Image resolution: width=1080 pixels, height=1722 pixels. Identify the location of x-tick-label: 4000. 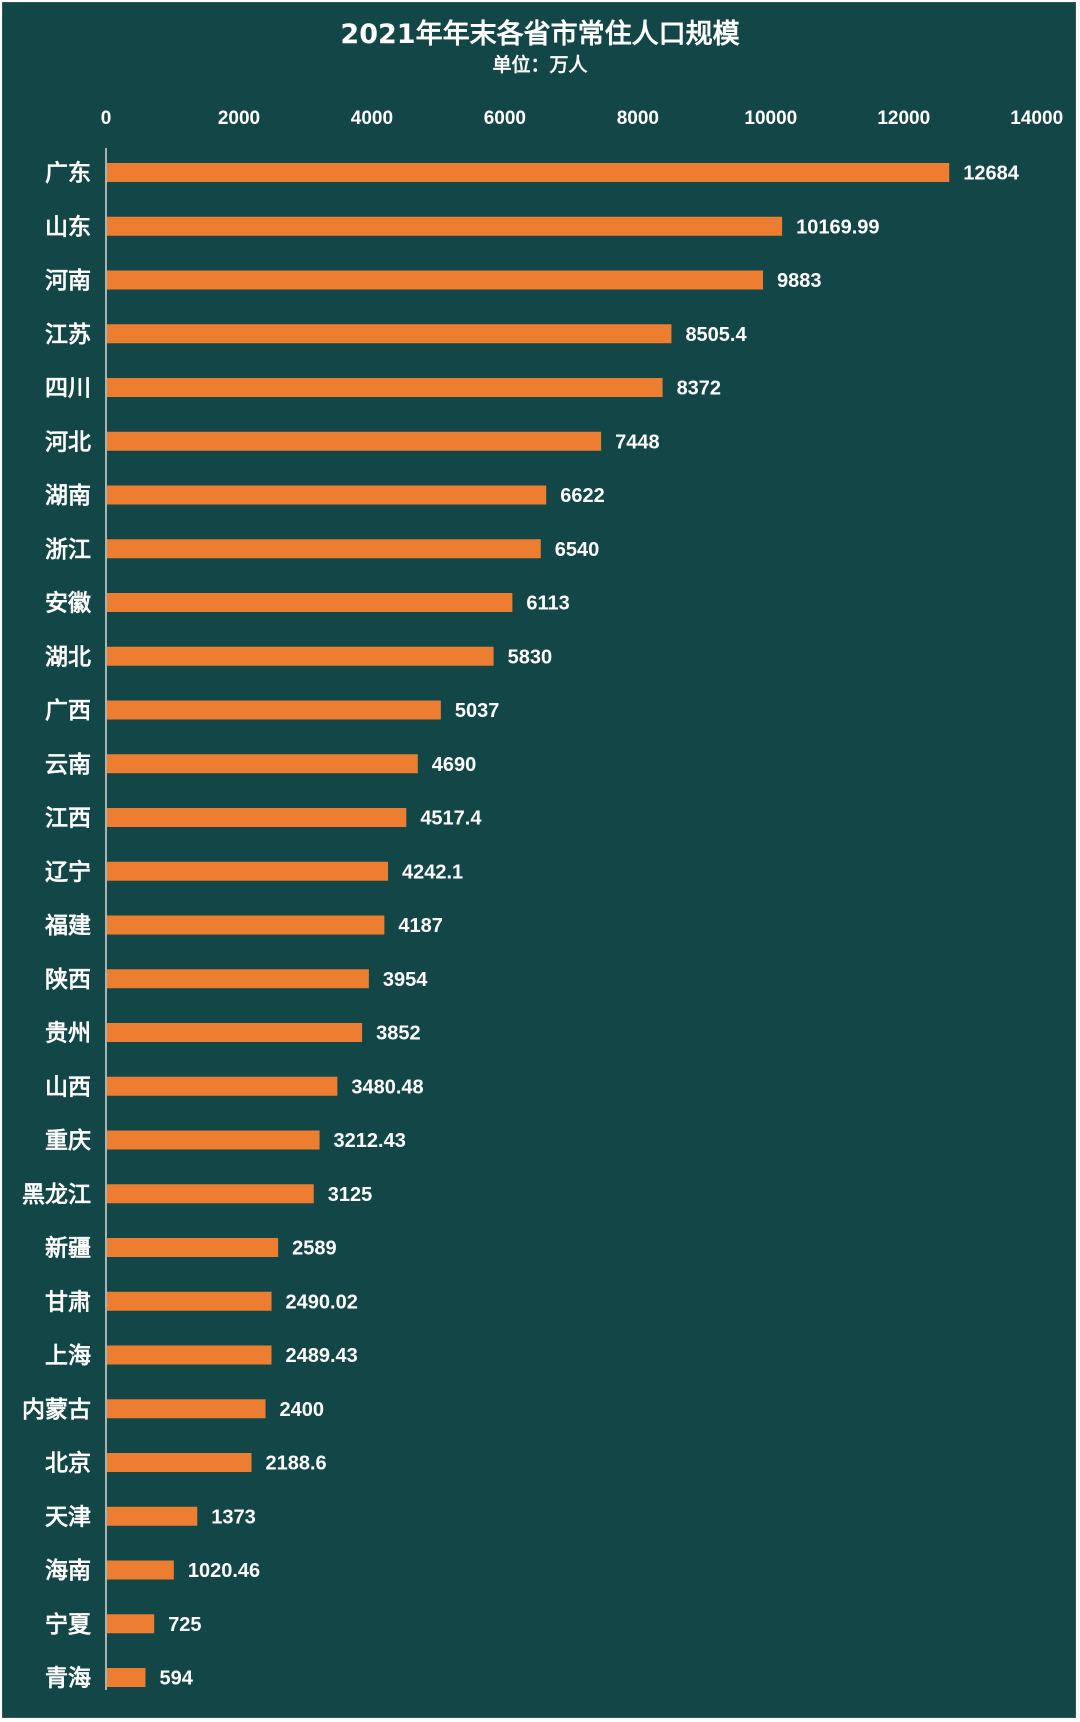
(372, 118).